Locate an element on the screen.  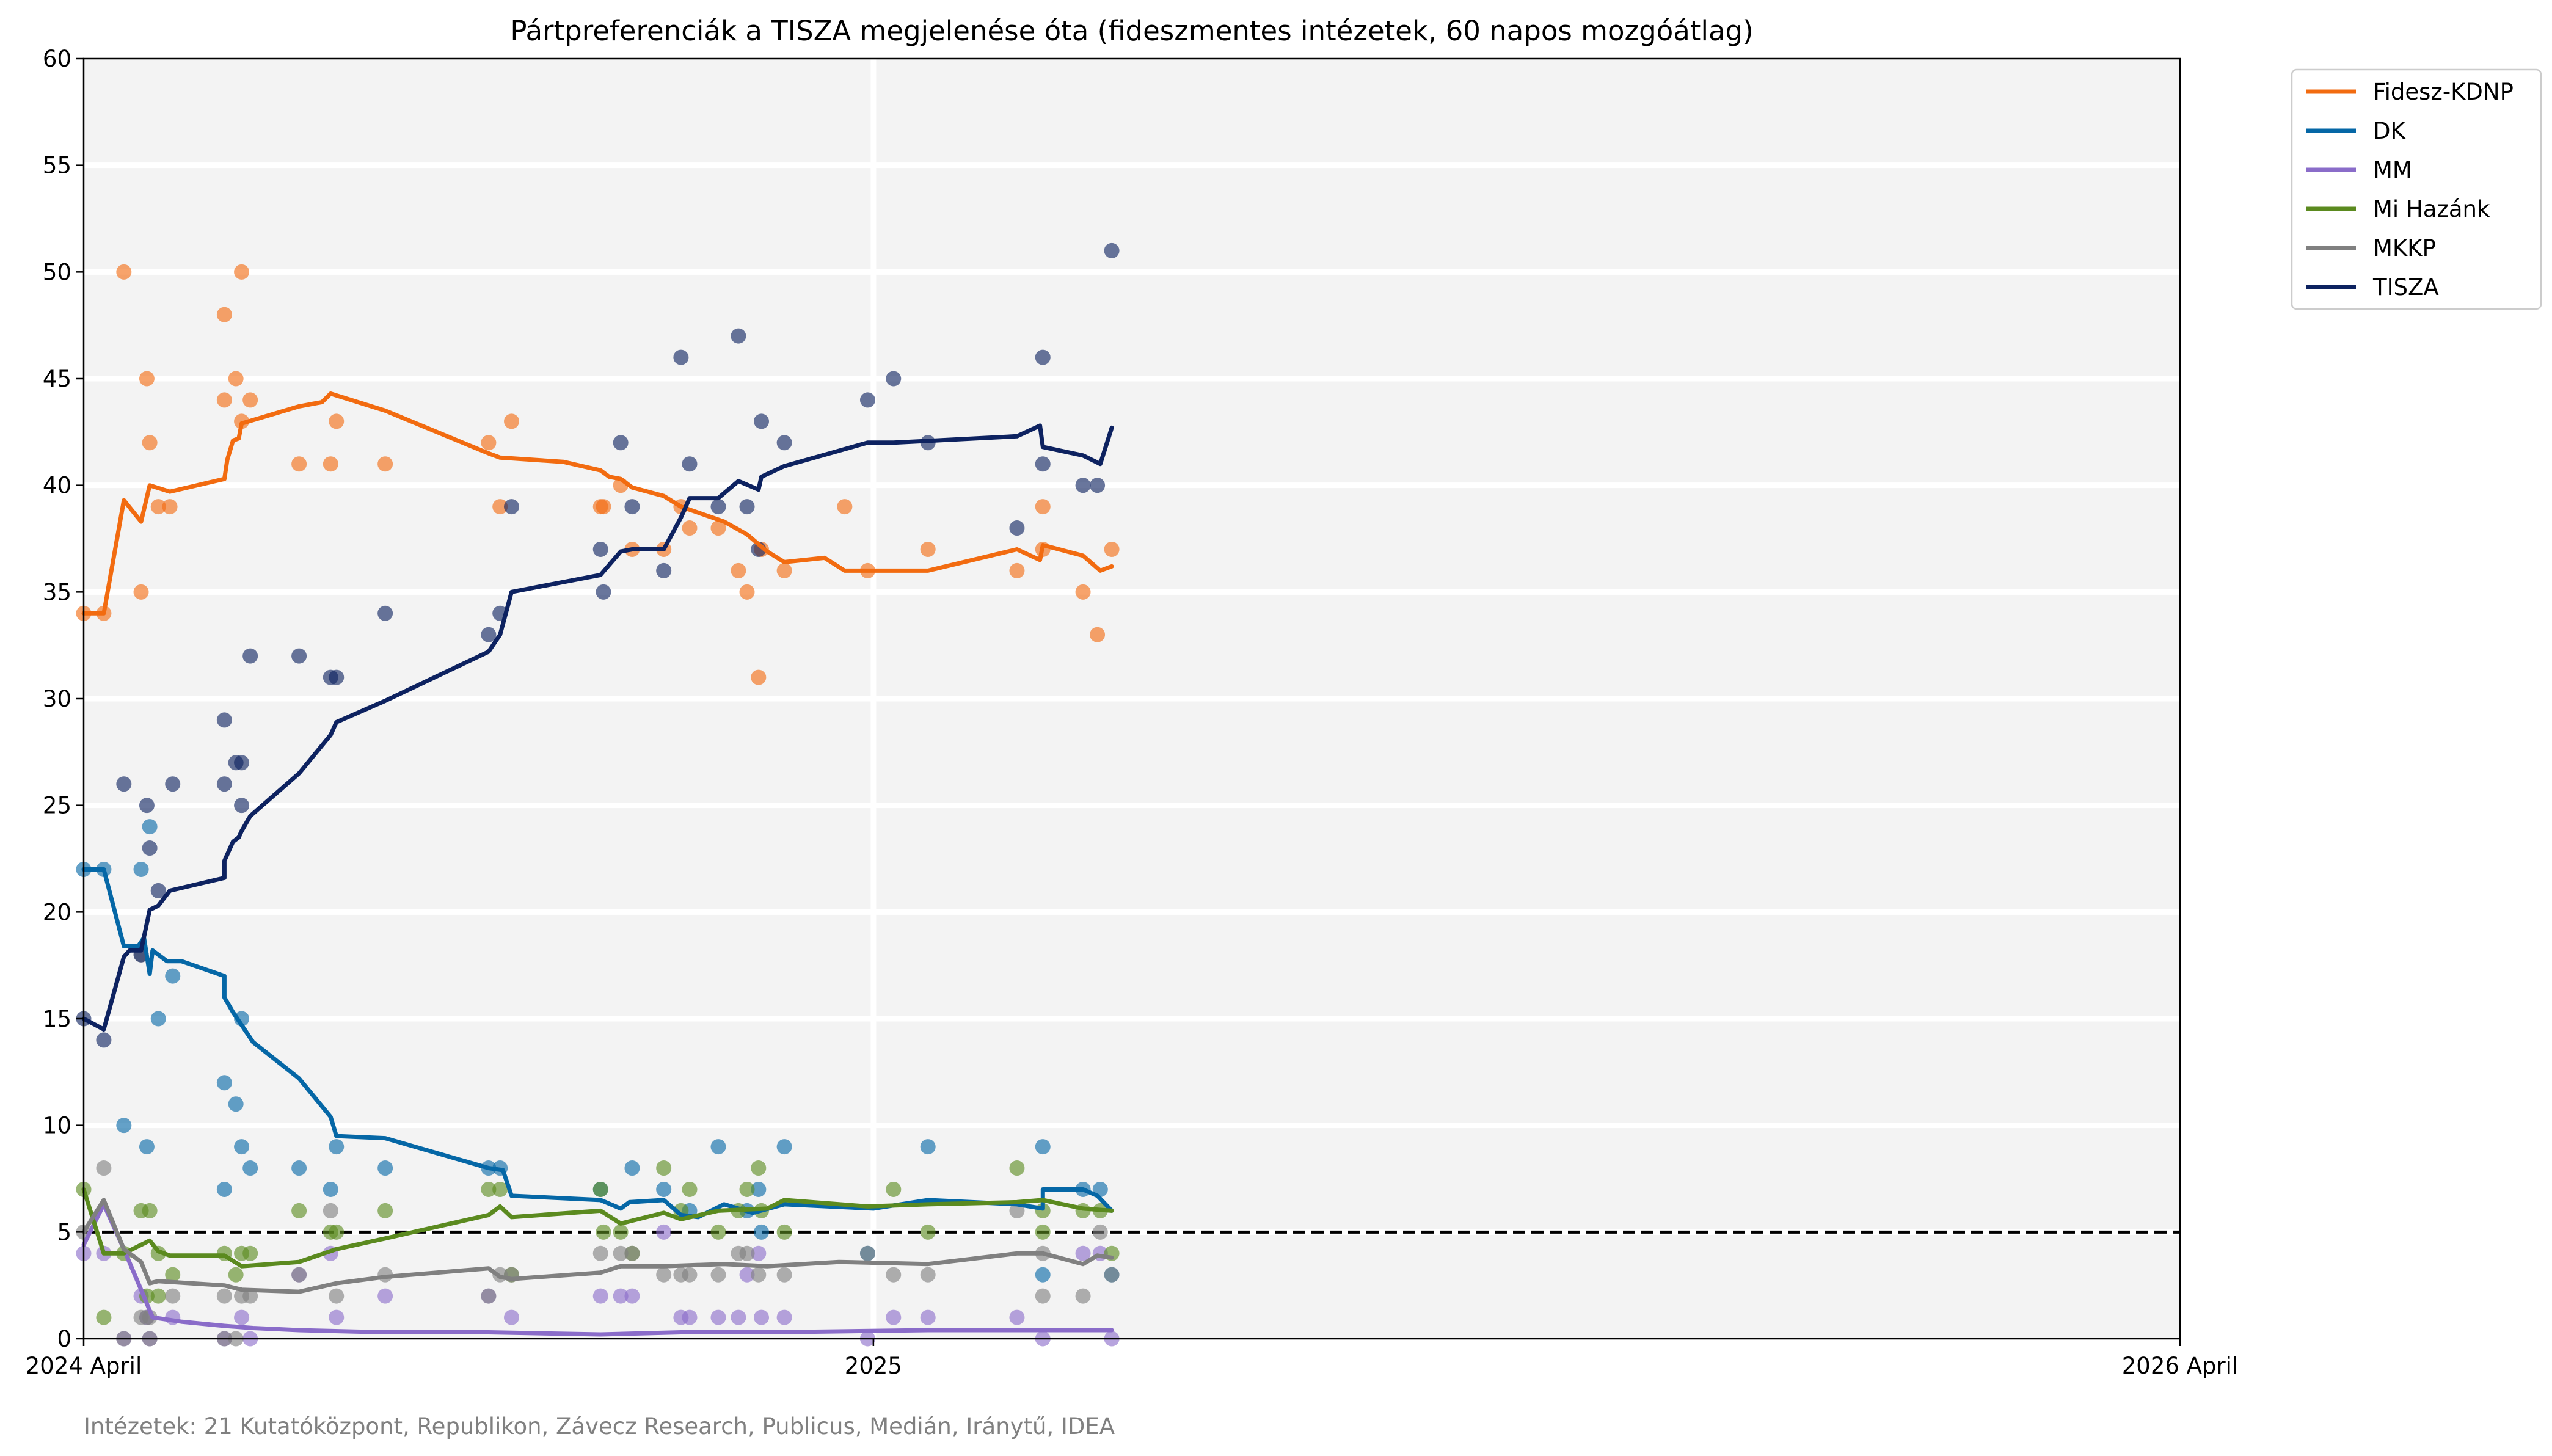
y-tick-label: 25 is located at coordinates (57, 806).